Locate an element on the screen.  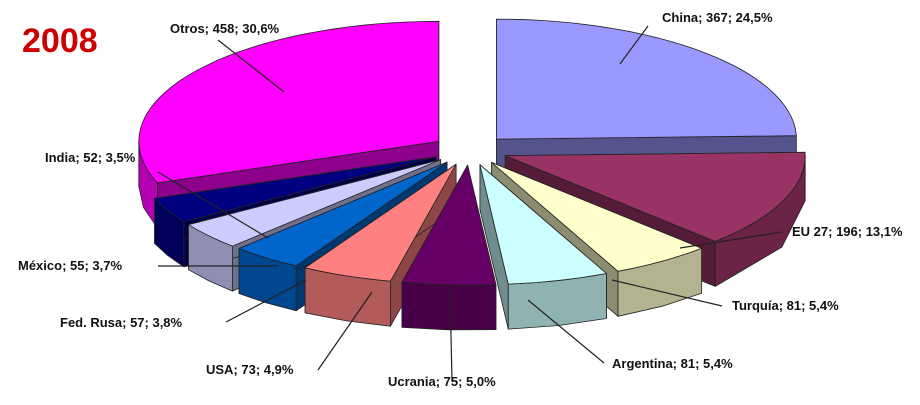
slice-outer-wall is located at coordinates (449, 306).